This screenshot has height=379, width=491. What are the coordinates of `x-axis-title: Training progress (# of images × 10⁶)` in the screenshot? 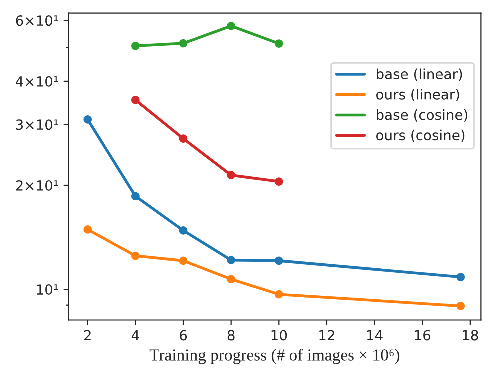 It's located at (275, 356).